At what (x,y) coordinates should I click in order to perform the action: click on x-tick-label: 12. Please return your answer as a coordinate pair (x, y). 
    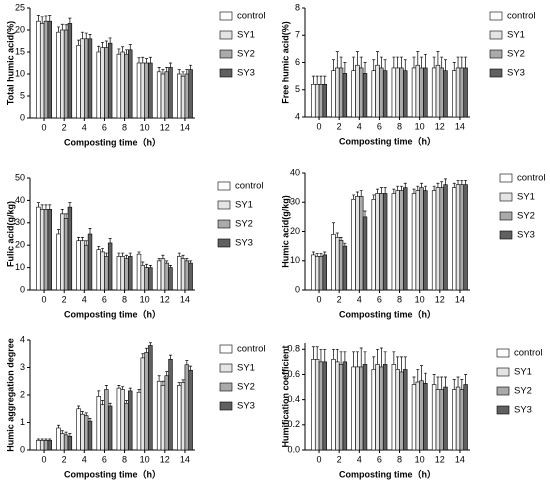
    Looking at the image, I should click on (440, 459).